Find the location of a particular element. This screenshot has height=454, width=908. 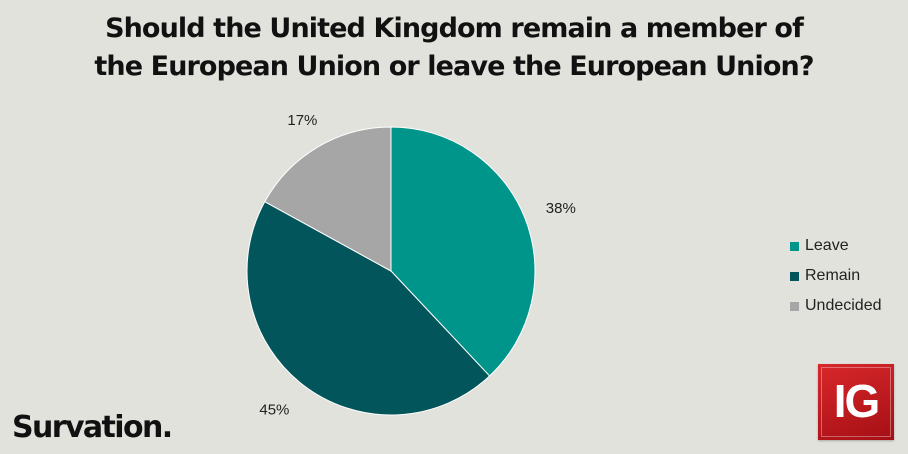

ig-logo: IG is located at coordinates (856, 402).